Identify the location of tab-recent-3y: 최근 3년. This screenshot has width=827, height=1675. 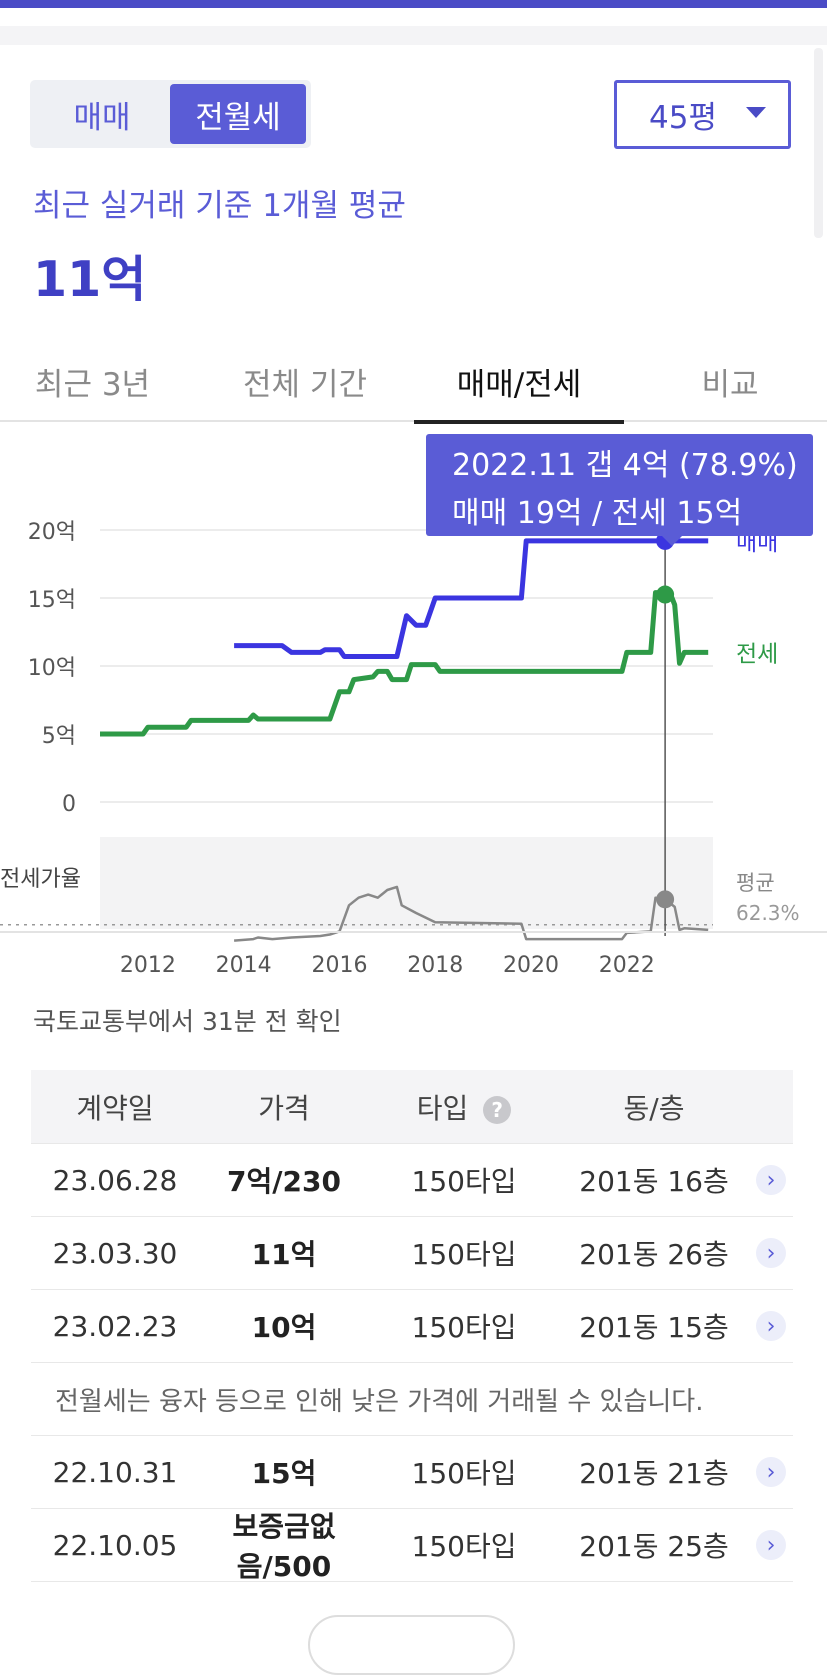
(92, 384).